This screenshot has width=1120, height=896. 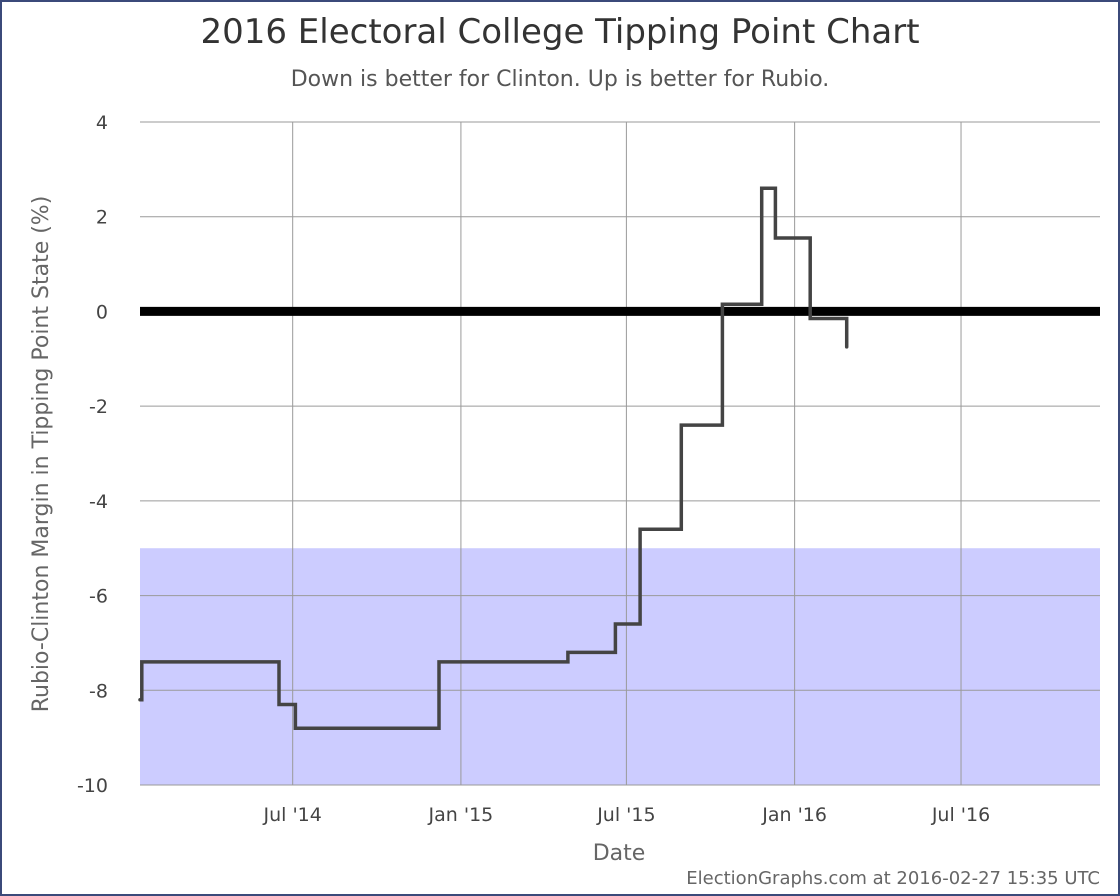 I want to click on y-tick-label: -8, so click(x=98, y=691).